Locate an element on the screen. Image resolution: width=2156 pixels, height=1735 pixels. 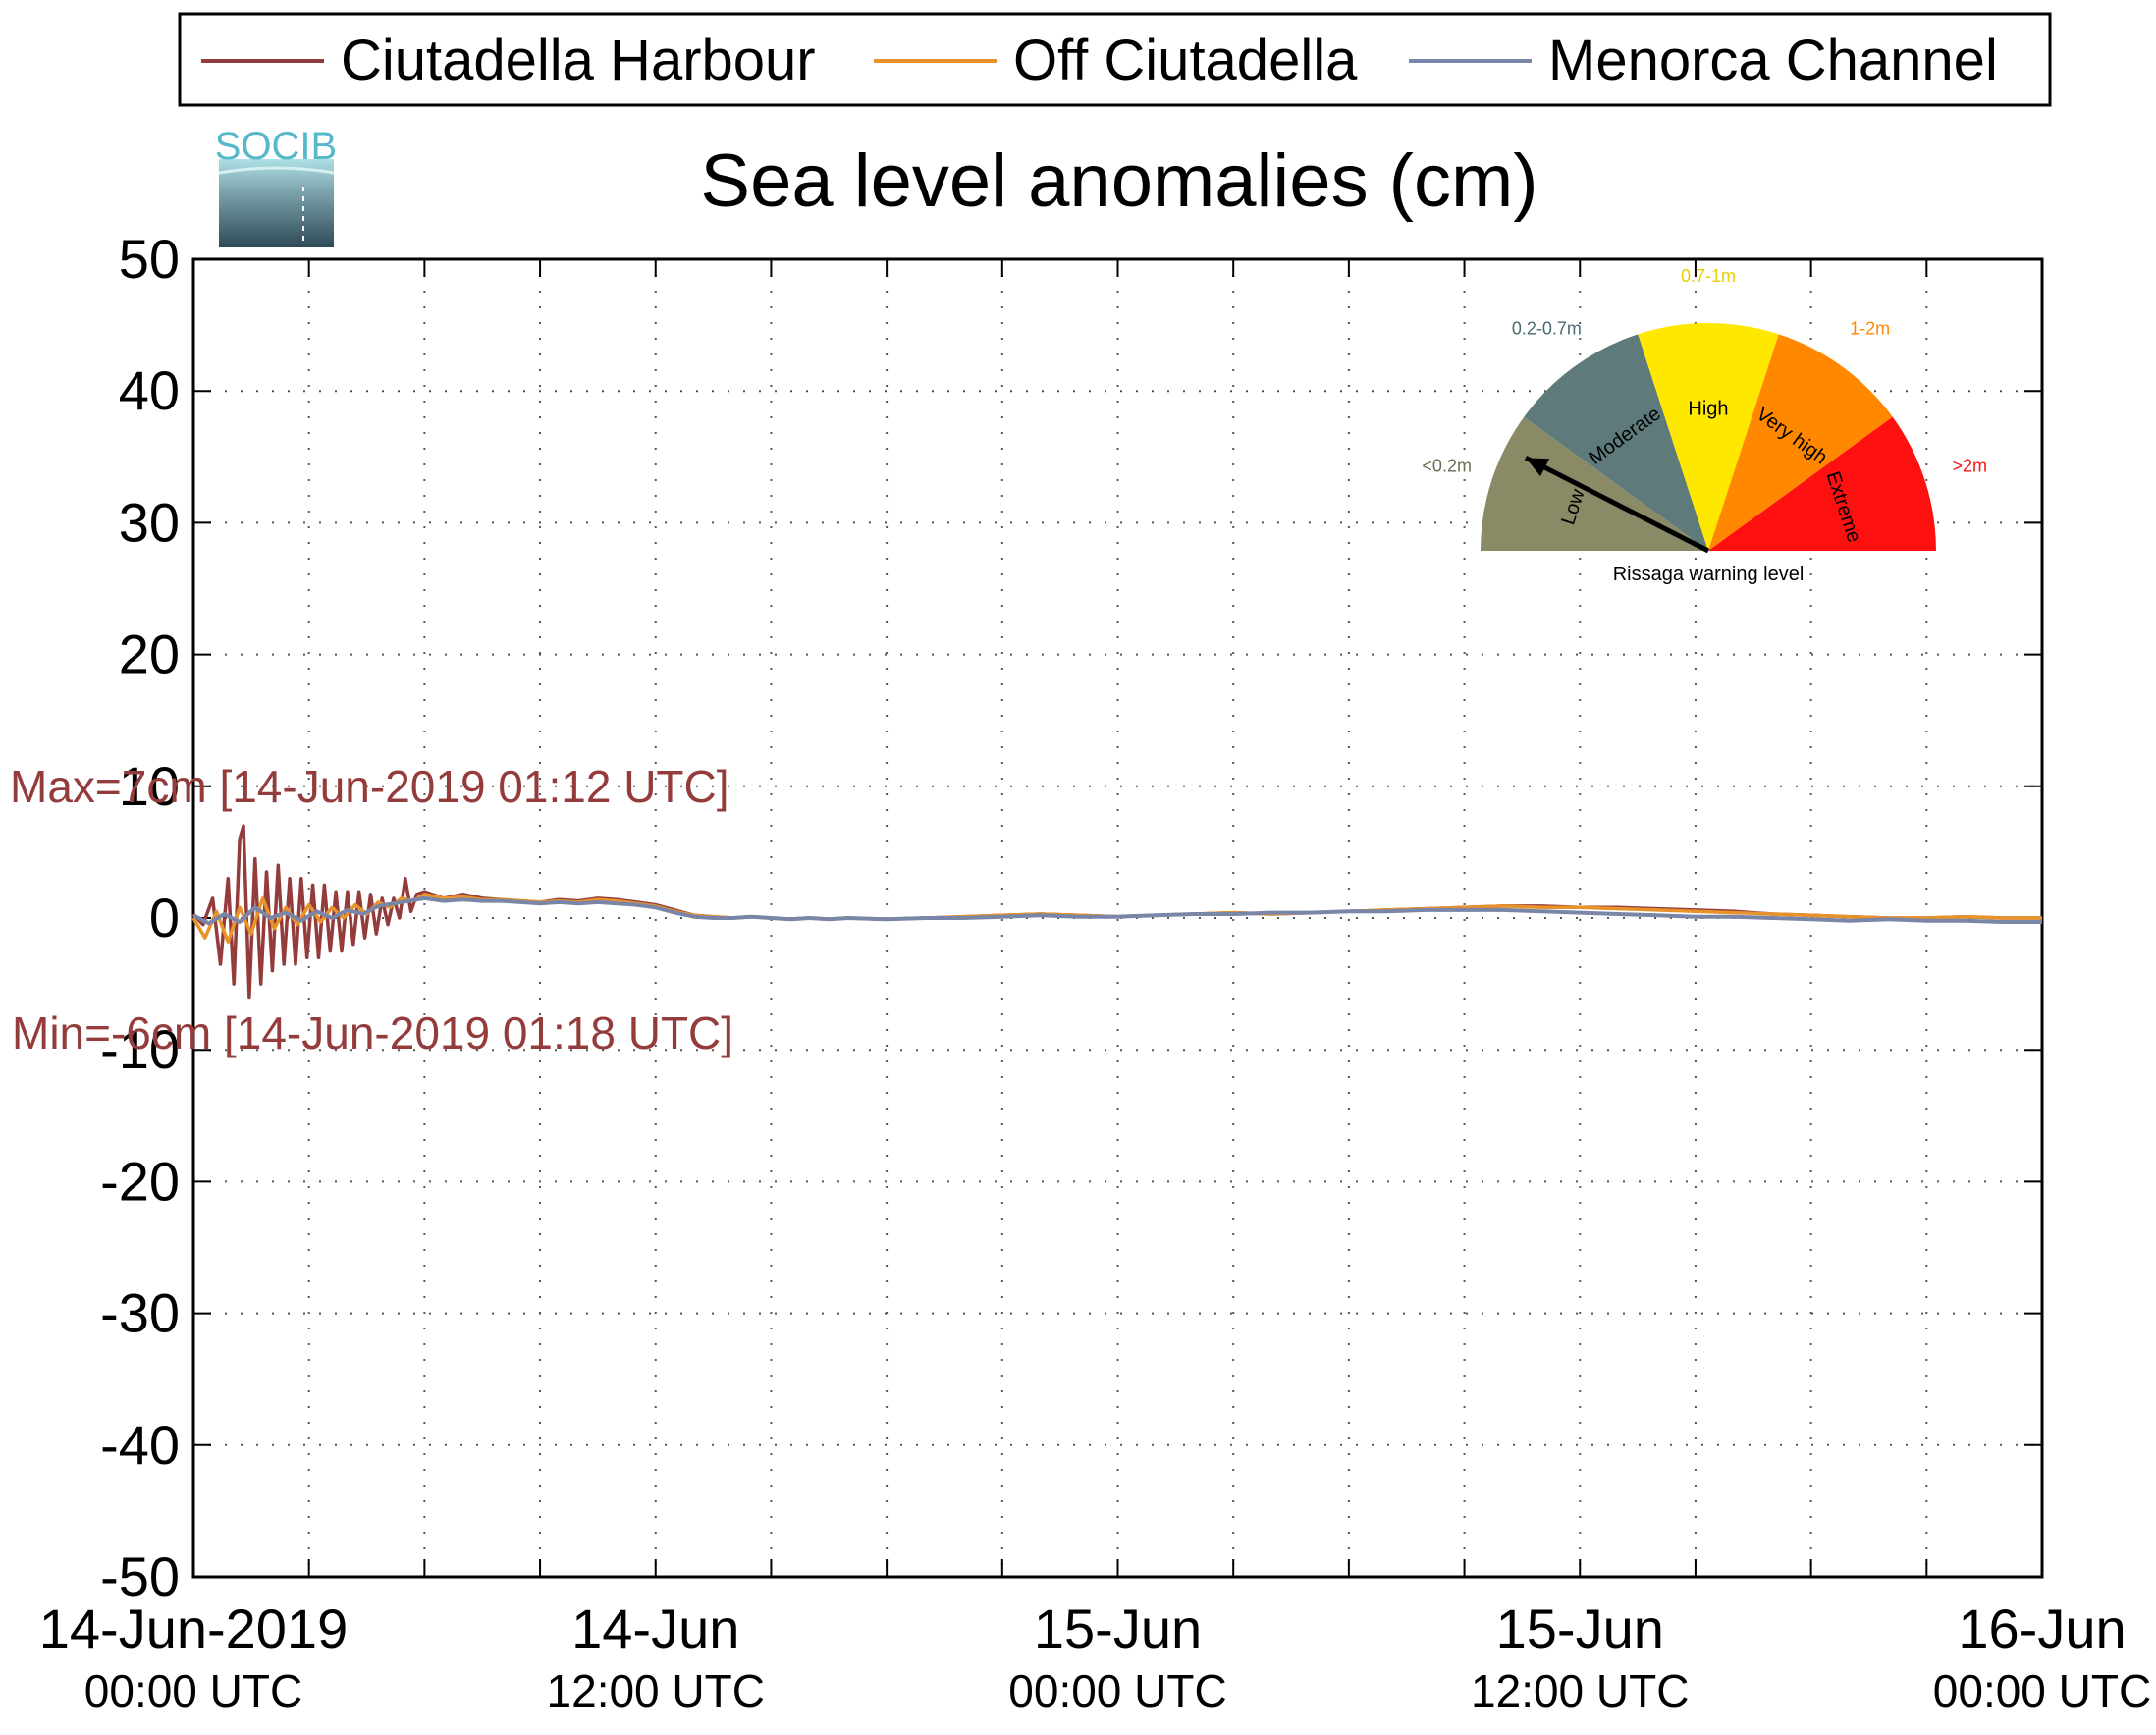
gauge-title: Rissaga warning level is located at coordinates (1709, 575).